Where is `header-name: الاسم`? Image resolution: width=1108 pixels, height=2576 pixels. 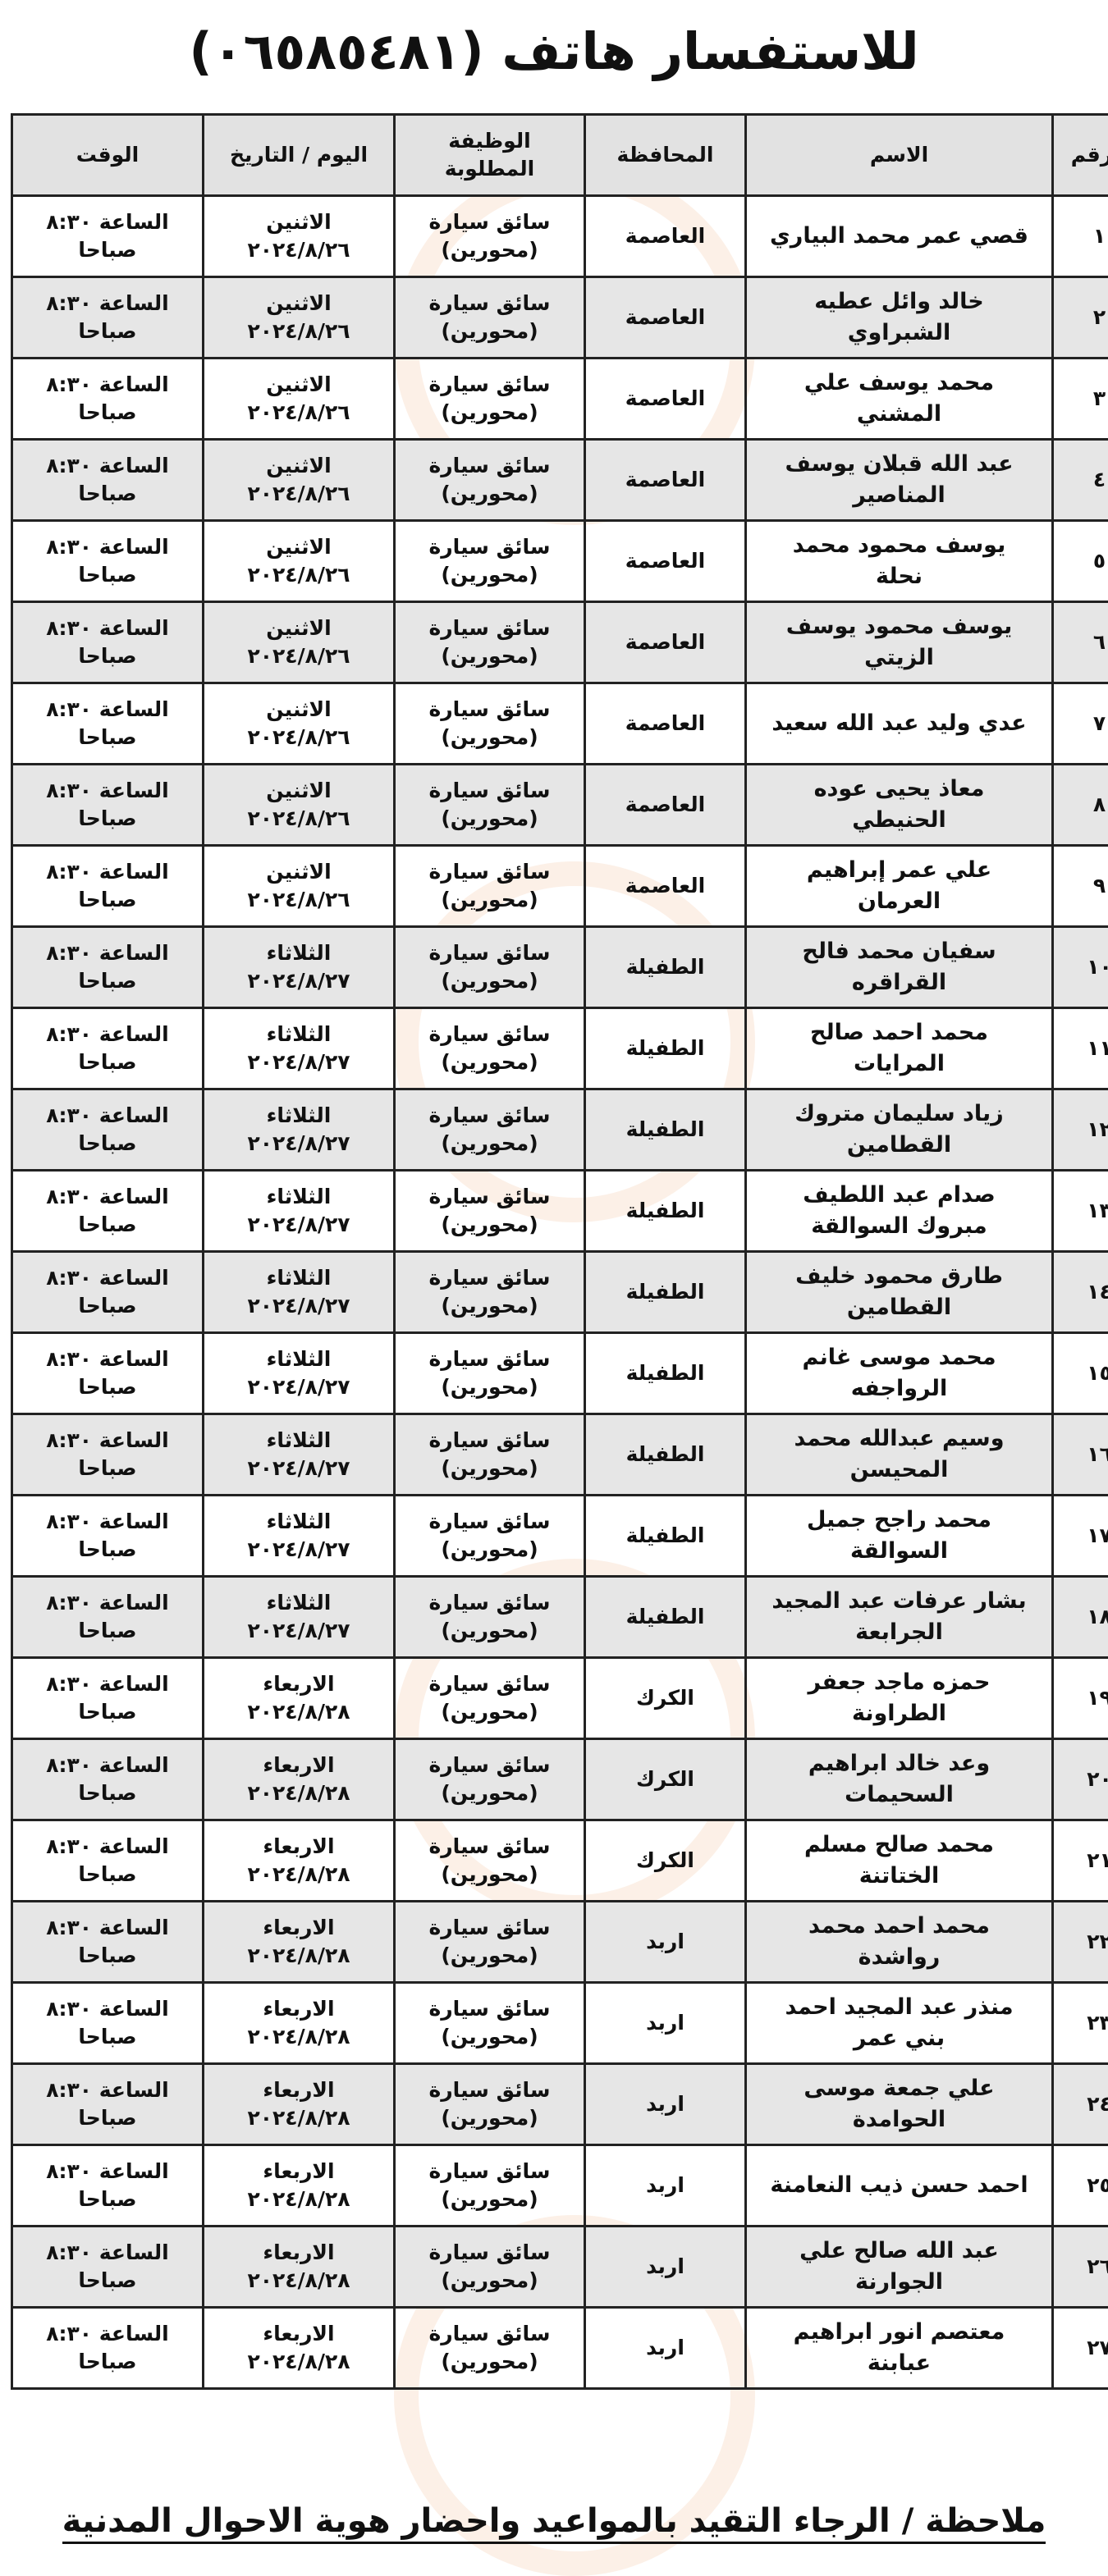 header-name: الاسم is located at coordinates (899, 156).